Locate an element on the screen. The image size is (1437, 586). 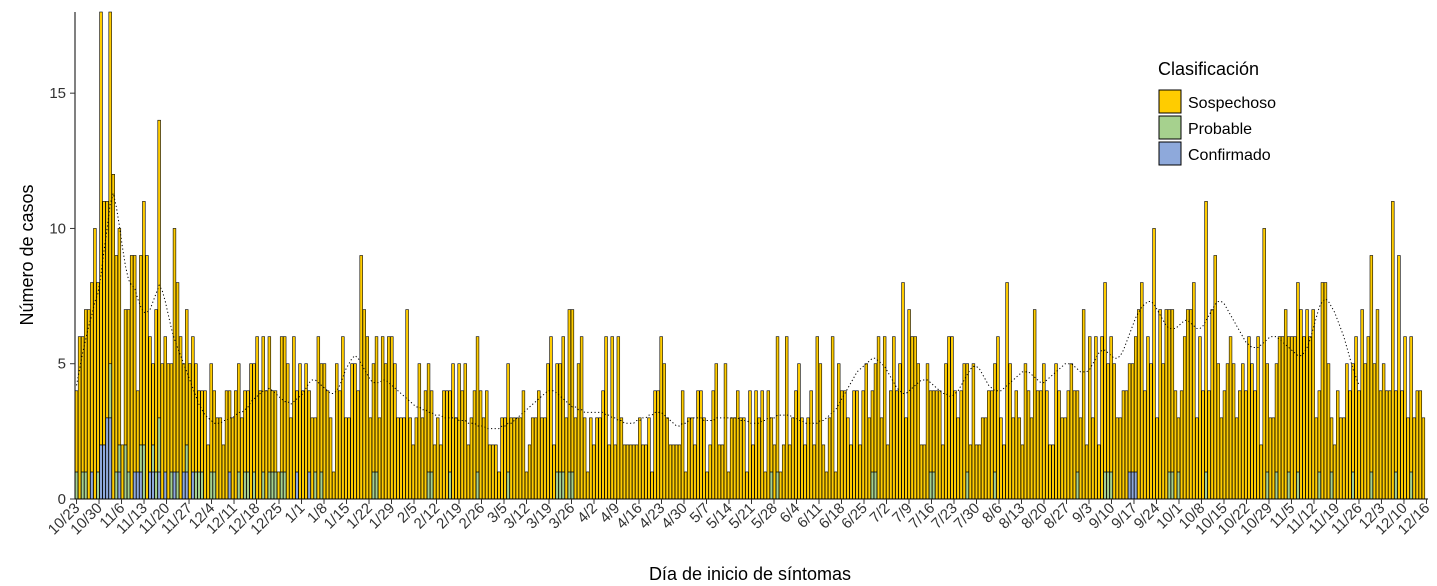
y-tick-label-10: 10 is located at coordinates (57, 228).